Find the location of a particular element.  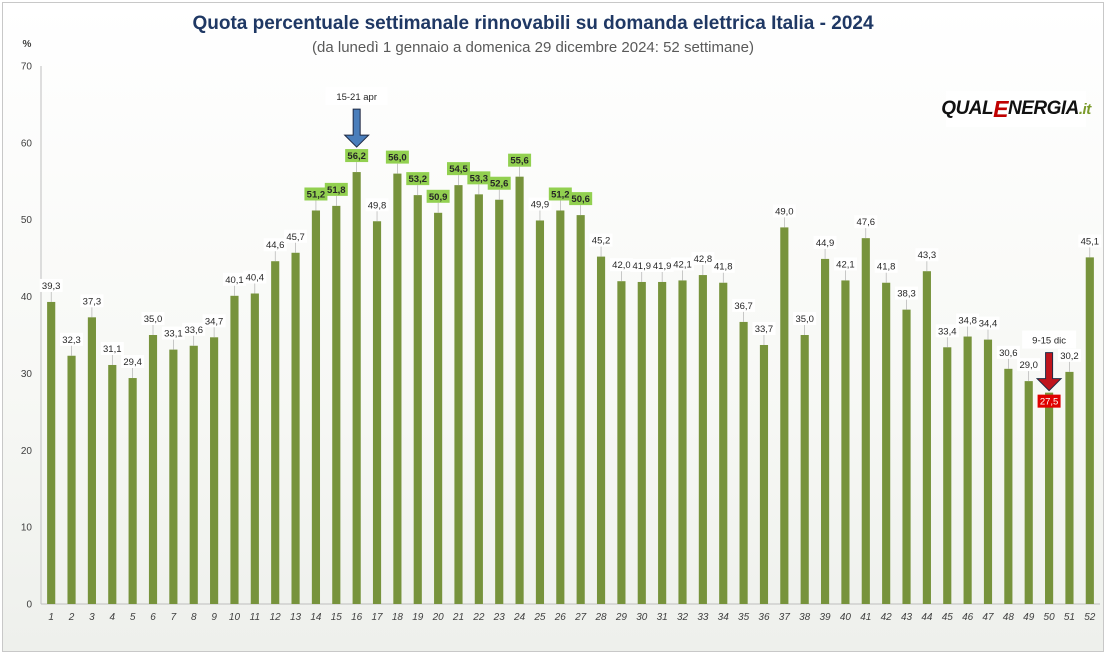

x-tick-label: 5 is located at coordinates (133, 617).